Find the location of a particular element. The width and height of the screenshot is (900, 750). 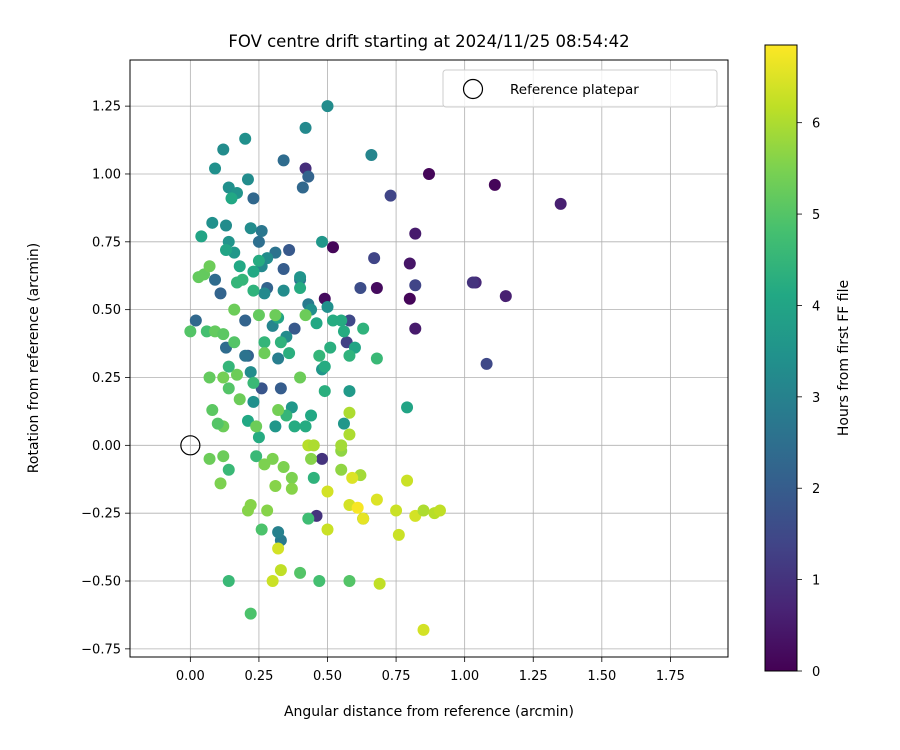

colorbar-tick-label: 0 is located at coordinates (816, 672).